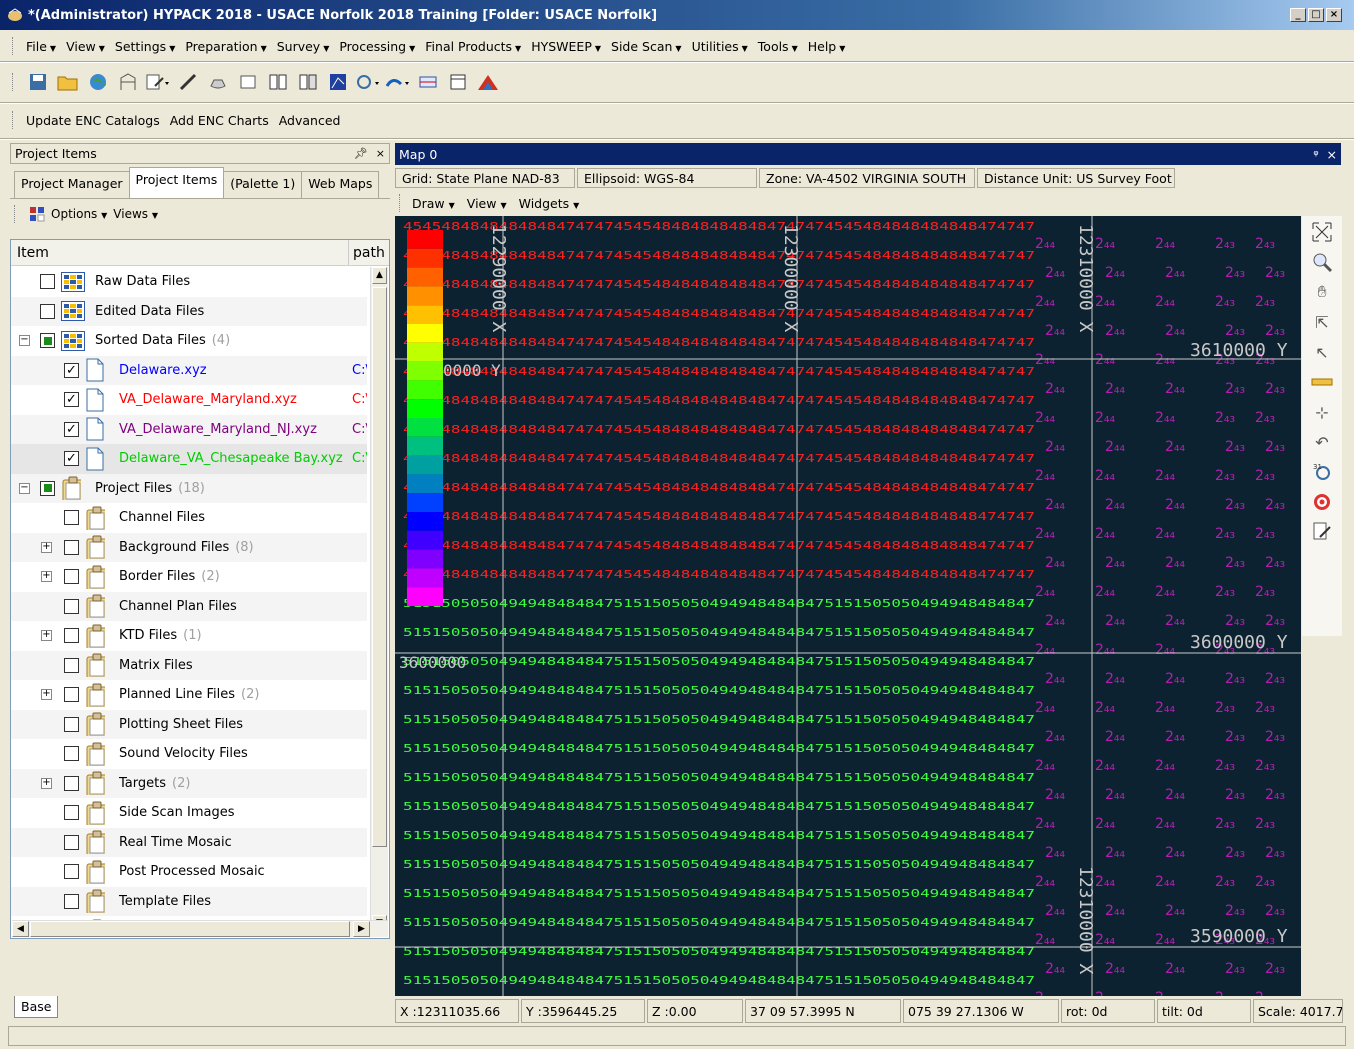 The image size is (1354, 1049). Describe the element at coordinates (458, 82) in the screenshot. I see `layout-icon` at that location.